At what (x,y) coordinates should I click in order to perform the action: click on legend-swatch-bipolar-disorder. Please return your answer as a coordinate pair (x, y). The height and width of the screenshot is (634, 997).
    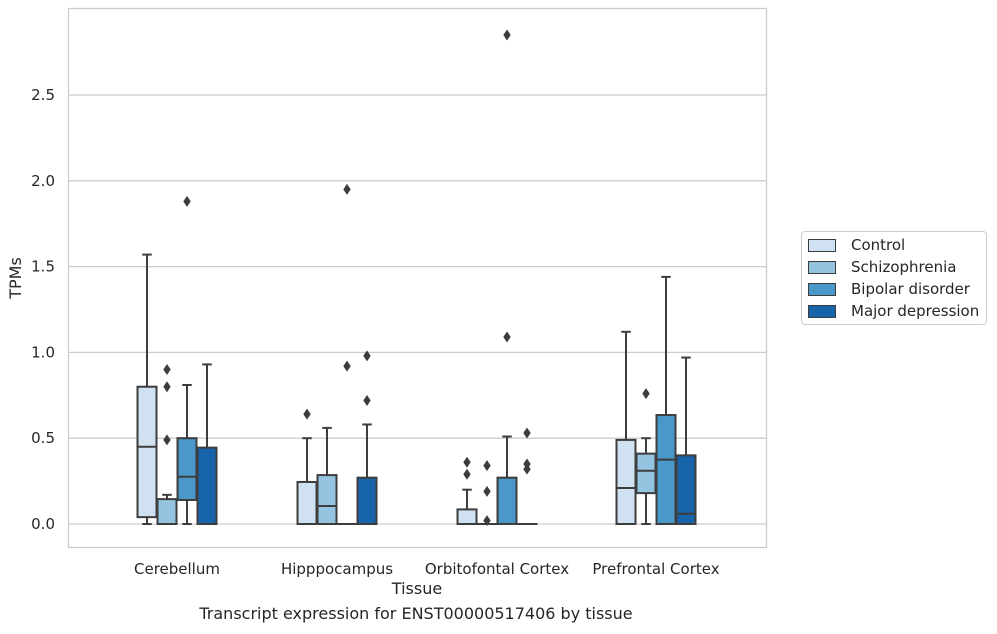
    Looking at the image, I should click on (822, 289).